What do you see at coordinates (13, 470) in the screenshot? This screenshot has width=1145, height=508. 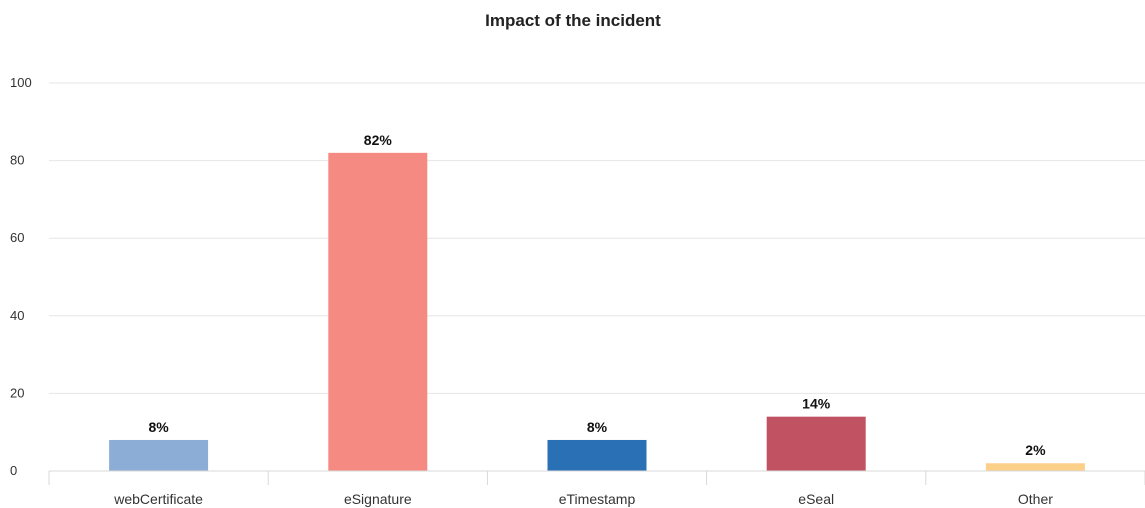 I see `y-tick-label: 0` at bounding box center [13, 470].